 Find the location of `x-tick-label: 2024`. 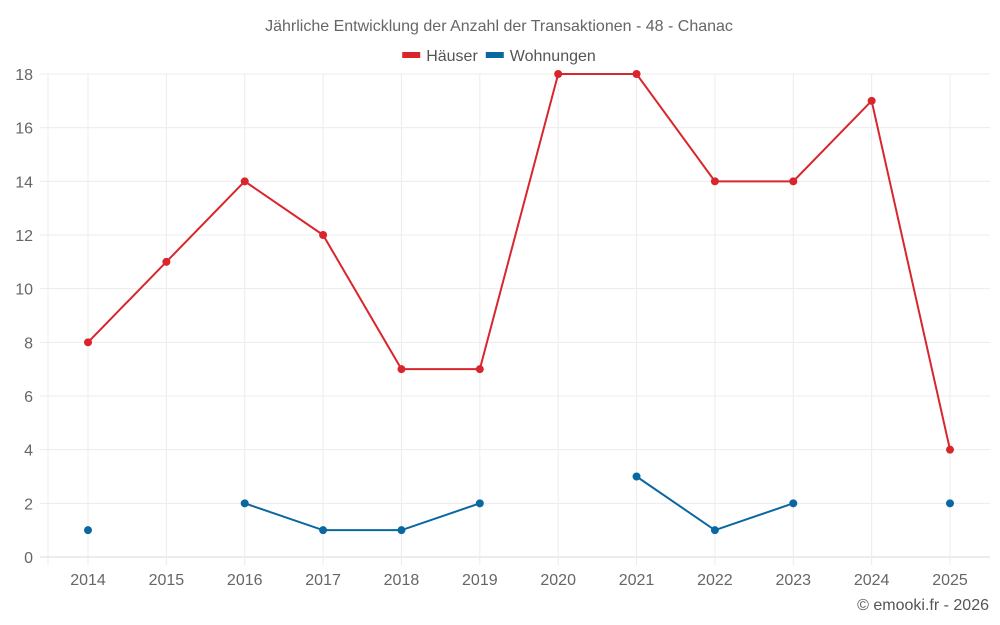

x-tick-label: 2024 is located at coordinates (872, 580).